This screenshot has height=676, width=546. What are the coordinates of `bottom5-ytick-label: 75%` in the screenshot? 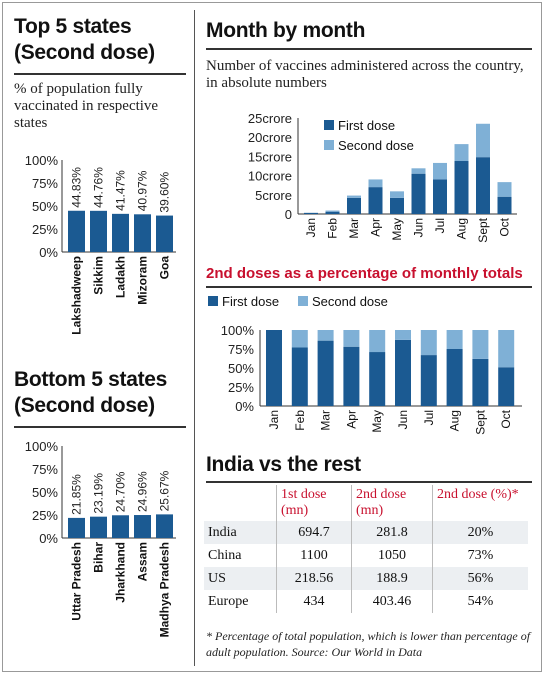 It's located at (45, 469).